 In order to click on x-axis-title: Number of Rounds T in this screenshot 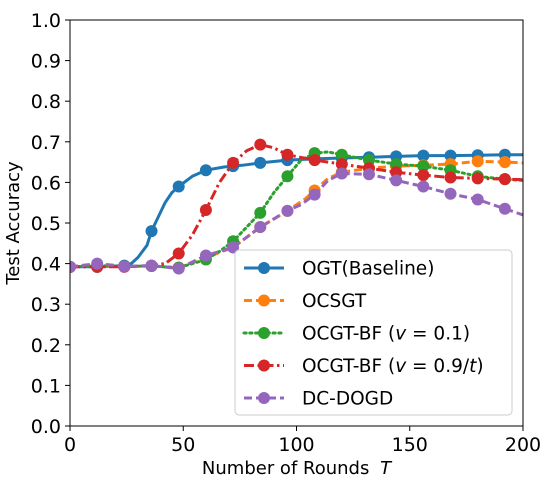, I will do `click(297, 468)`.